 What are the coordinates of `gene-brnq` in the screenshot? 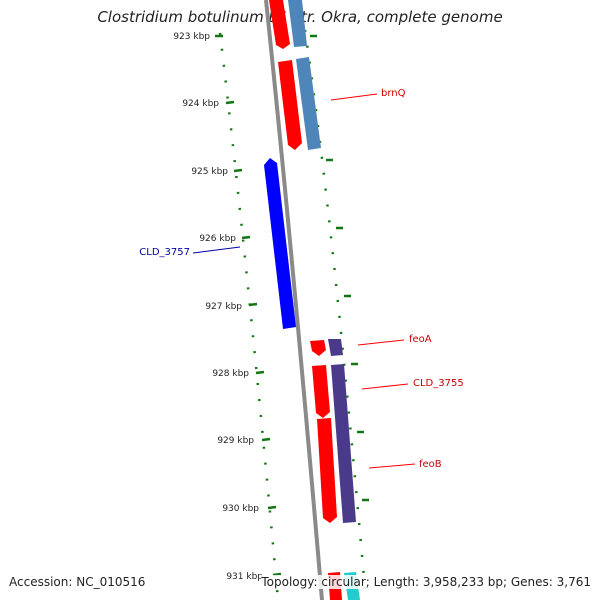 It's located at (290, 105).